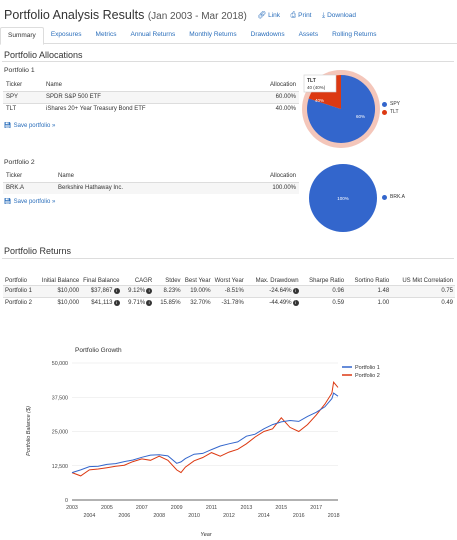  Describe the element at coordinates (308, 34) in the screenshot. I see `tab-assets: Assets` at that location.